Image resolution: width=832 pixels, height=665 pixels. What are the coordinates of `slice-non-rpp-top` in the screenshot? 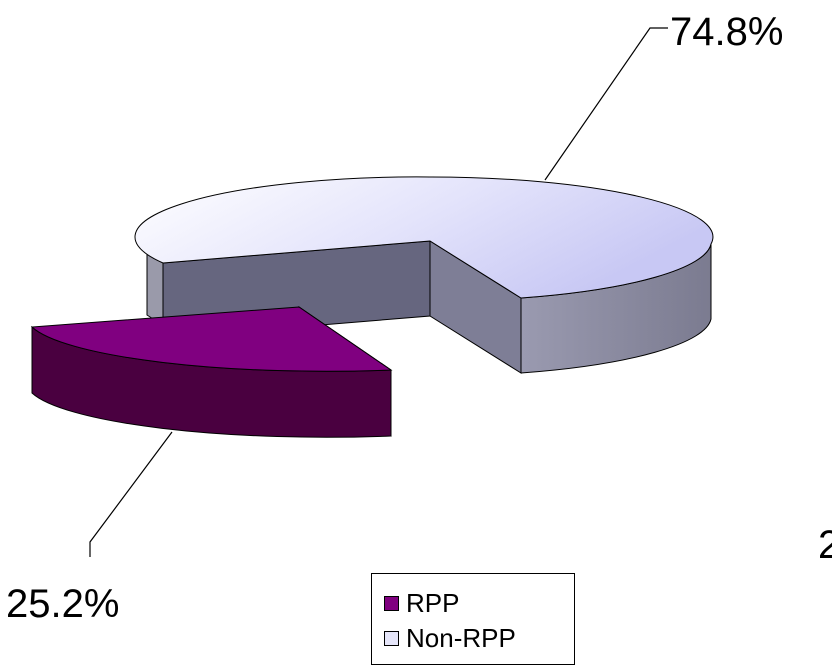 It's located at (424, 237).